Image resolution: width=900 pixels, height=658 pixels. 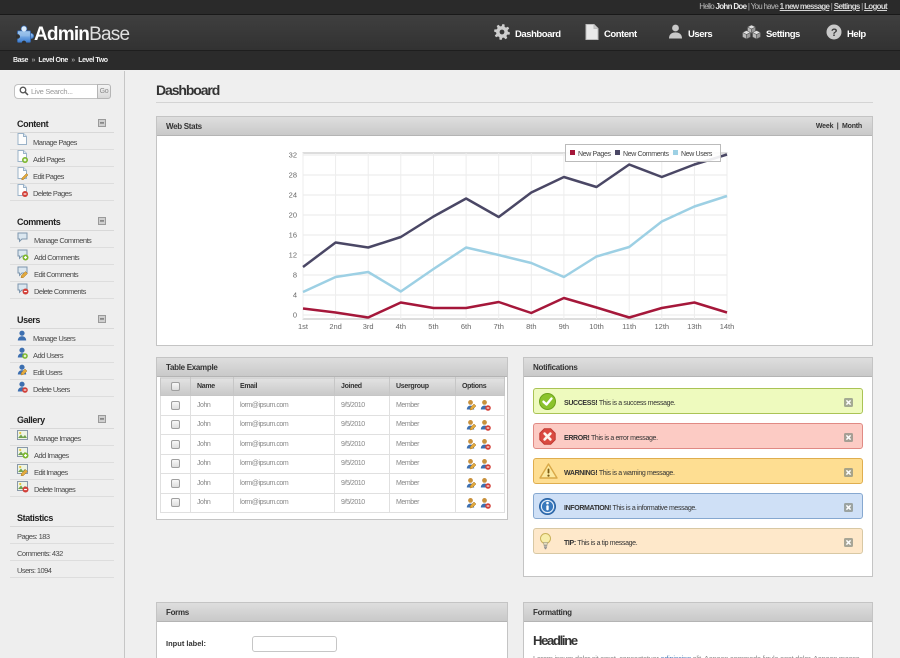 I want to click on svg-text: 4th, so click(x=401, y=326).